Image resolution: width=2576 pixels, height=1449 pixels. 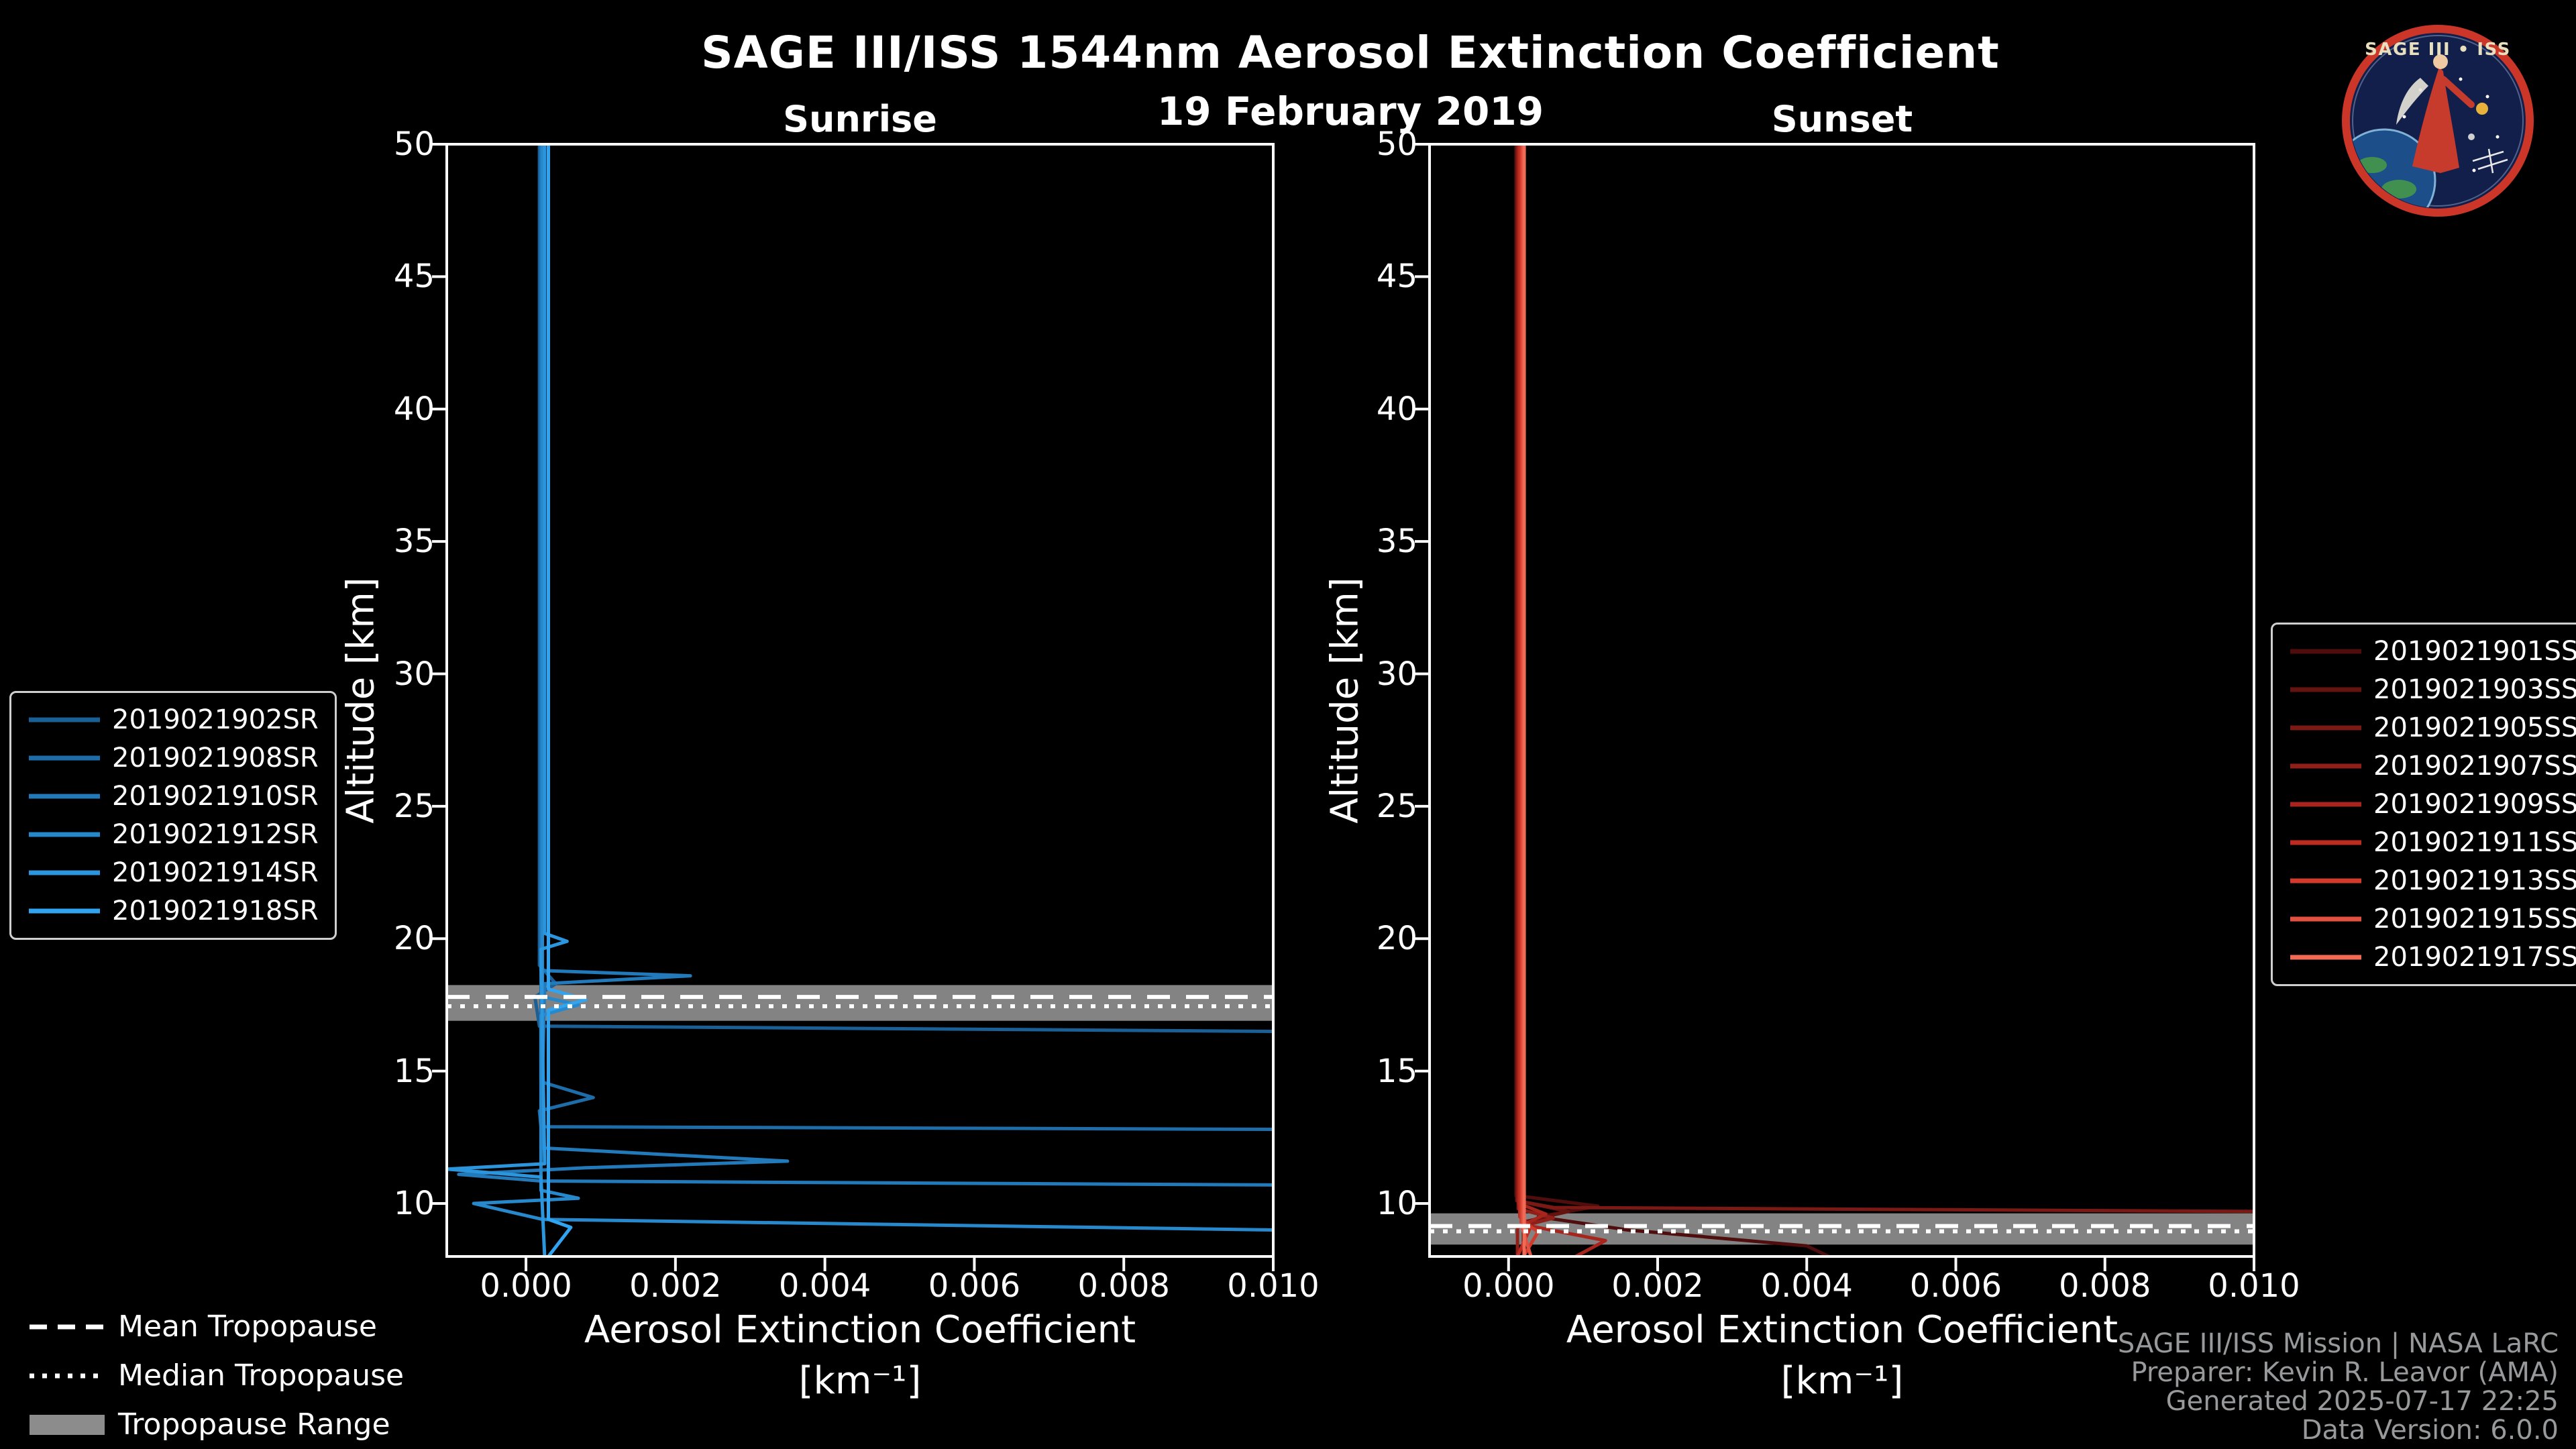 What do you see at coordinates (2471, 136) in the screenshot?
I see `logo-moon` at bounding box center [2471, 136].